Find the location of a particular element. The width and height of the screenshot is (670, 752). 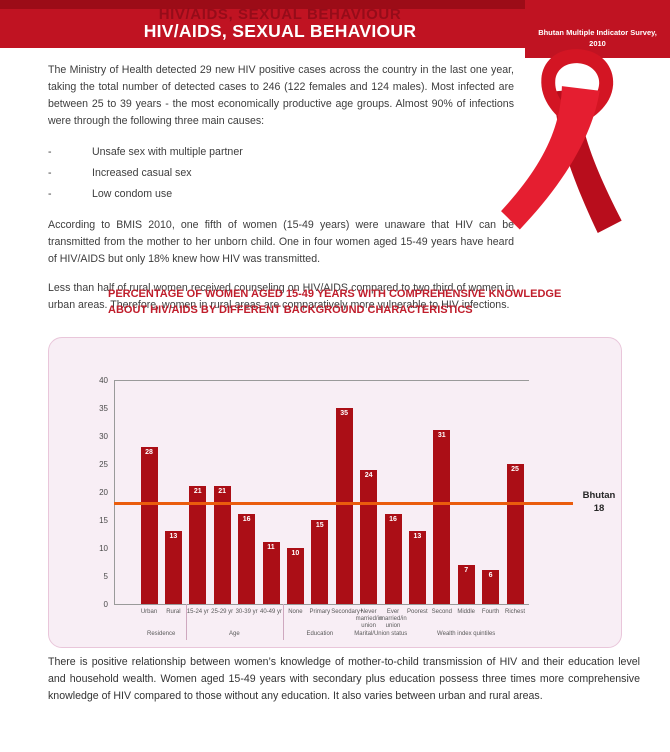

reference-line-value: 18 is located at coordinates (599, 509).